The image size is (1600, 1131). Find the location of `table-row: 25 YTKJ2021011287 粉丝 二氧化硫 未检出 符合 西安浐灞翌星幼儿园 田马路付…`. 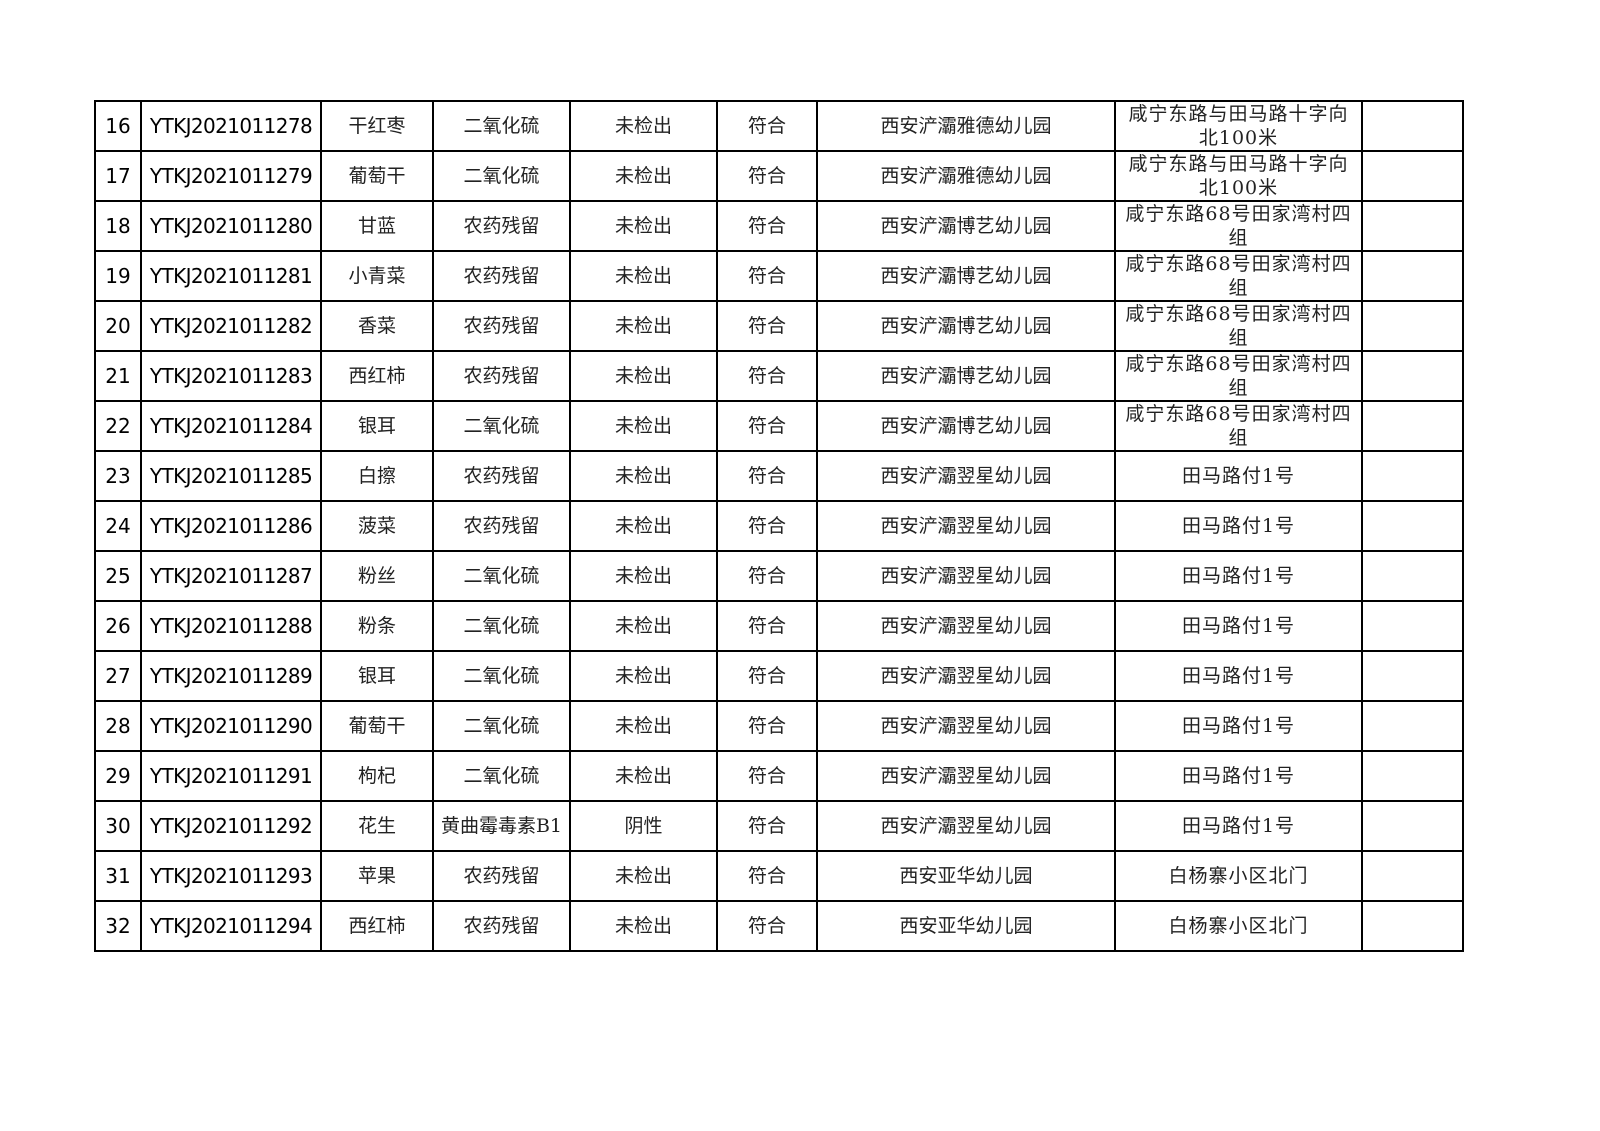

table-row: 25 YTKJ2021011287 粉丝 二氧化硫 未检出 符合 西安浐灞翌星幼儿园 田马路付… is located at coordinates (779, 576).